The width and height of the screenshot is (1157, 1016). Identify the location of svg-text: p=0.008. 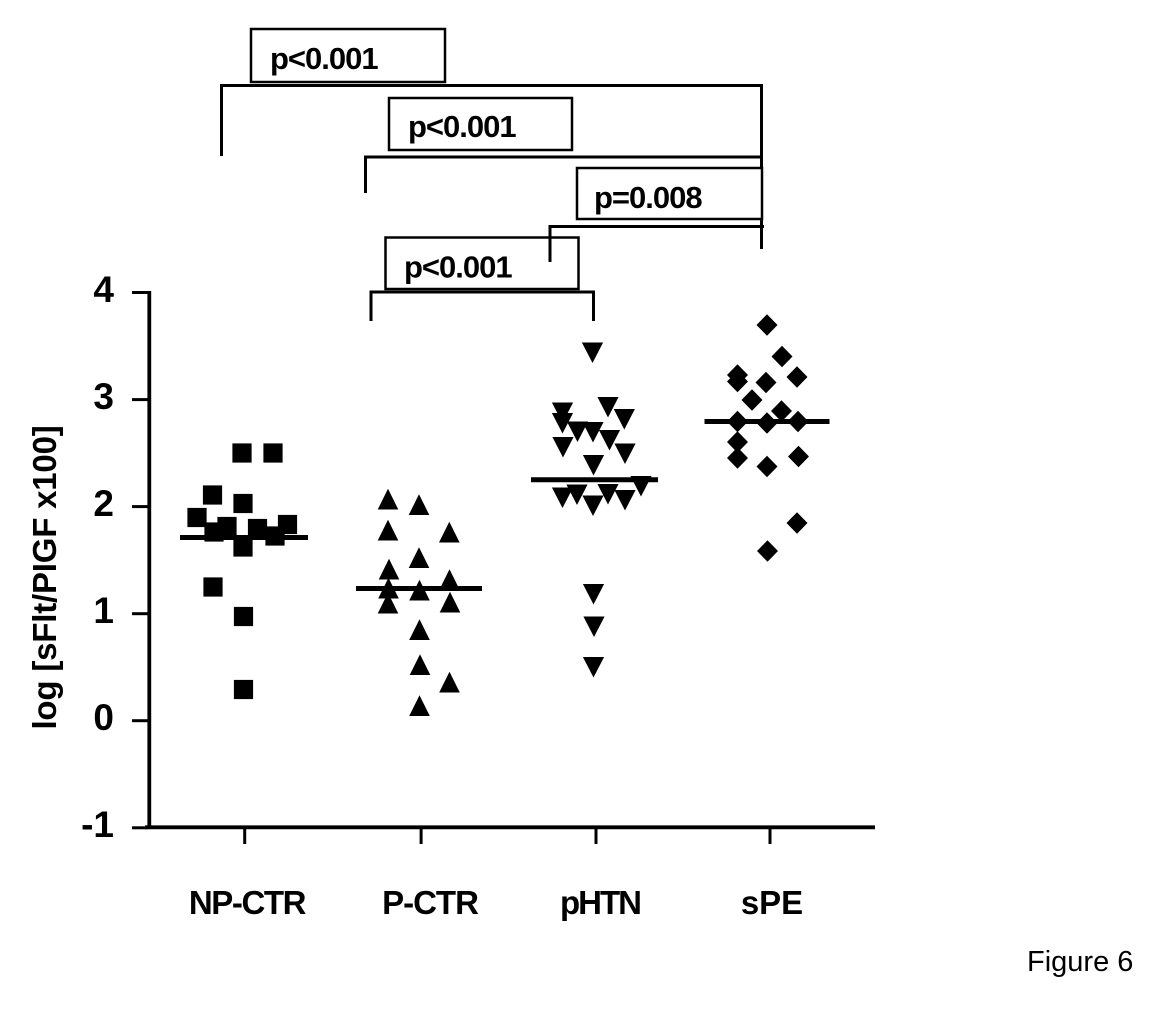
(648, 197).